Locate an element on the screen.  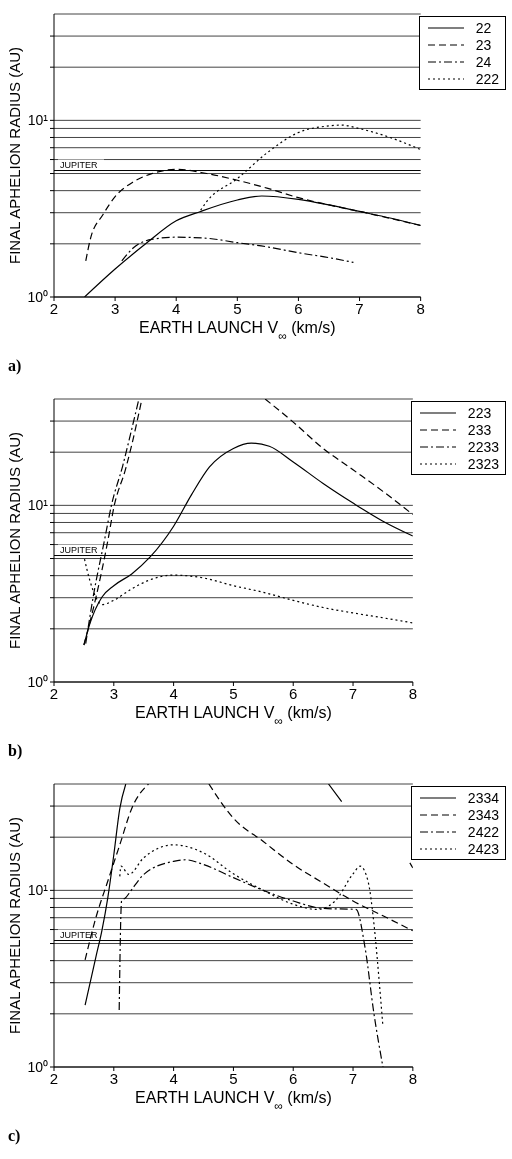
legend-label: 2233 is located at coordinates (483, 446).